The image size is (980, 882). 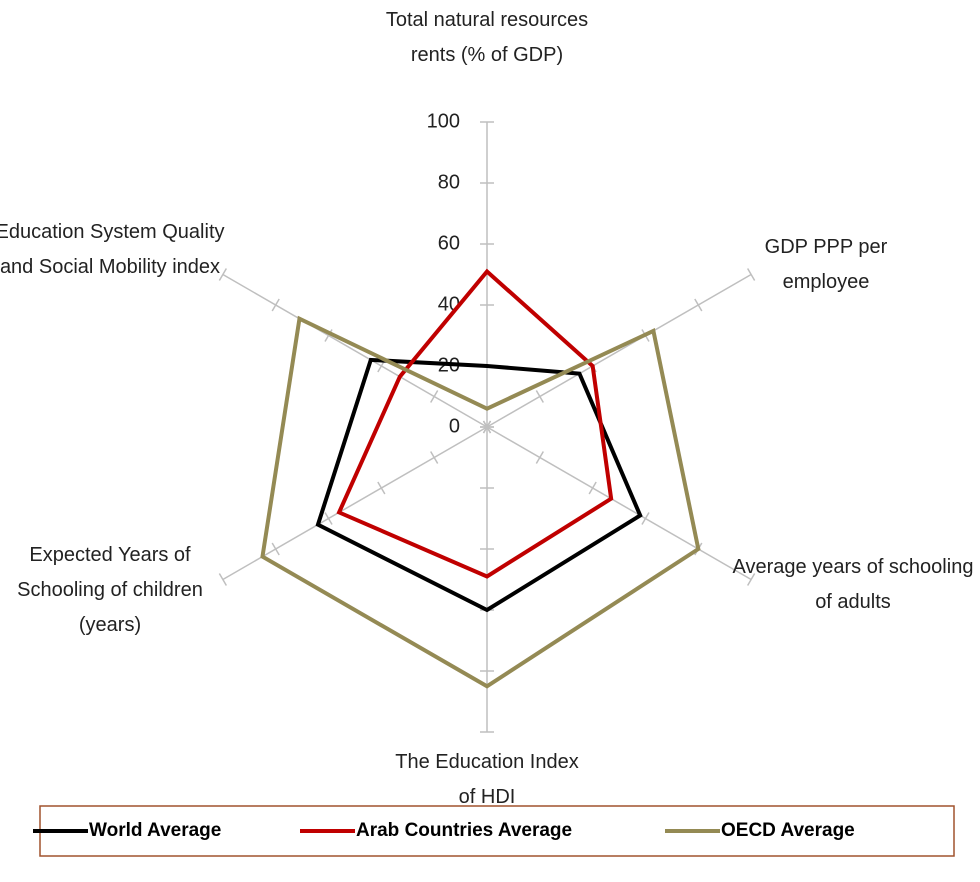 I want to click on category-label: The Education Index of HDI, so click(x=487, y=779).